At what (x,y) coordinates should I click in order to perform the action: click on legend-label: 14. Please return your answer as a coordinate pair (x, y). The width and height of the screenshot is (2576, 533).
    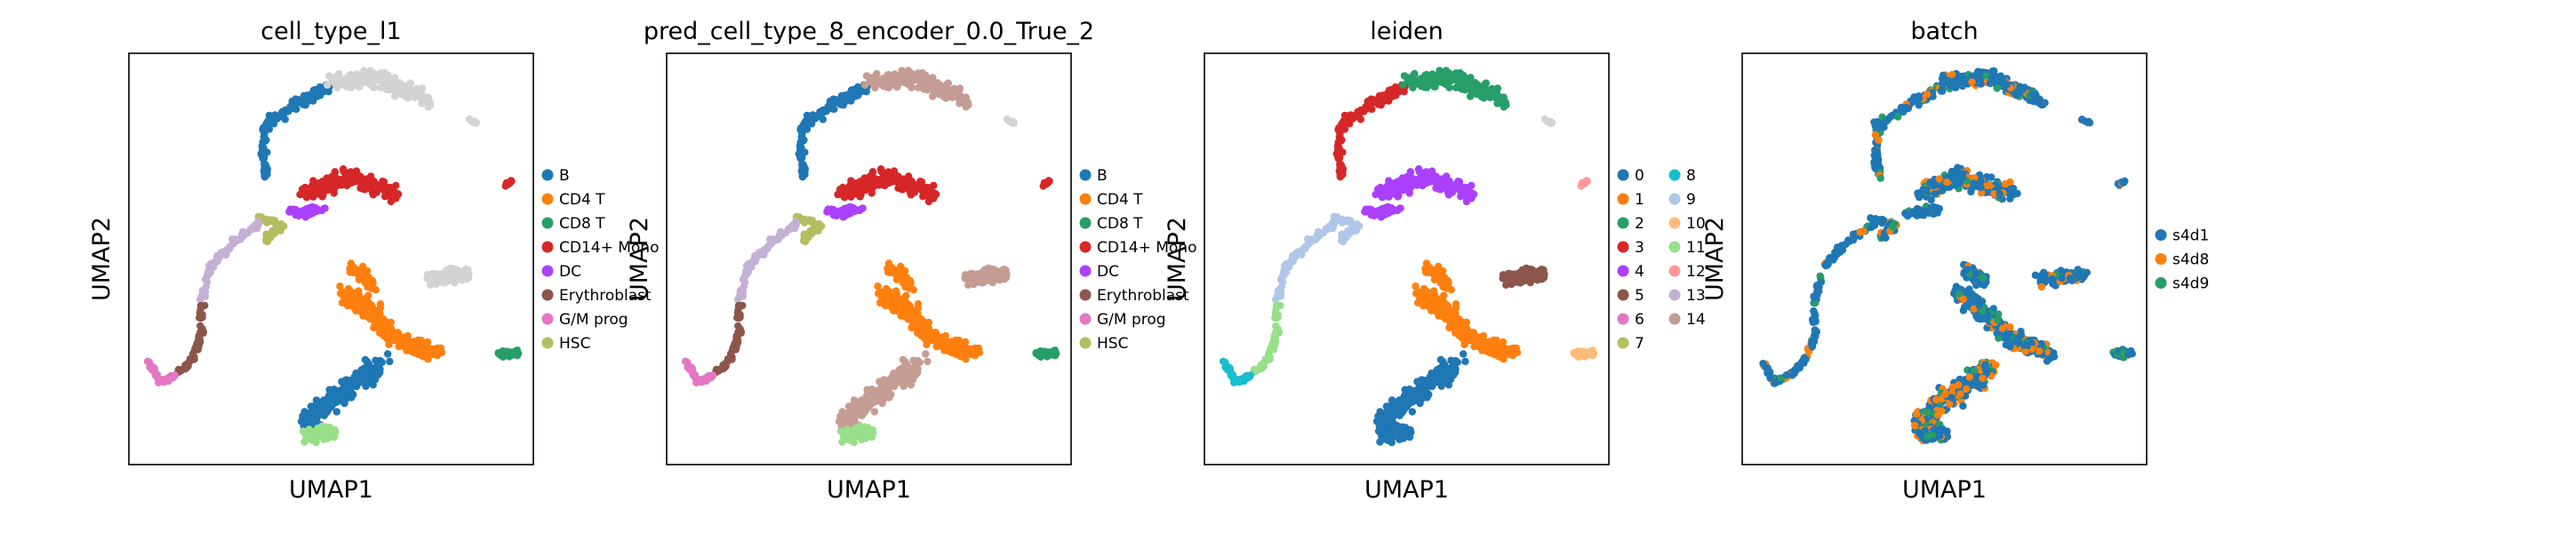
    Looking at the image, I should click on (1696, 320).